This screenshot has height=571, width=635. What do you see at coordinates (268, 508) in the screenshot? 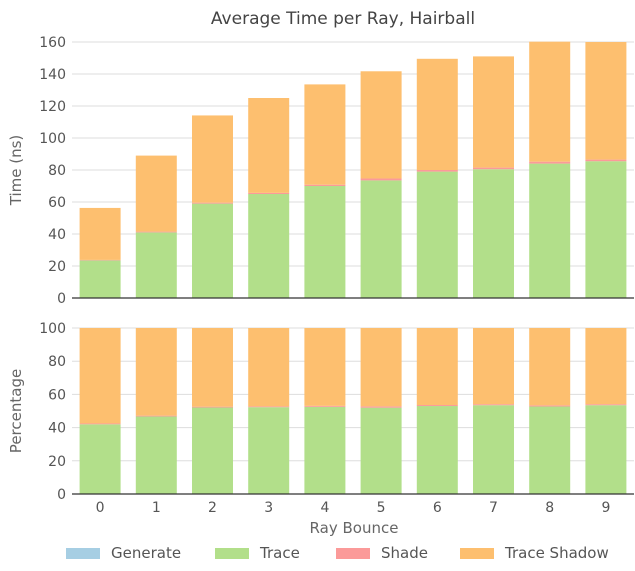
I see `x-tick-label: 3` at bounding box center [268, 508].